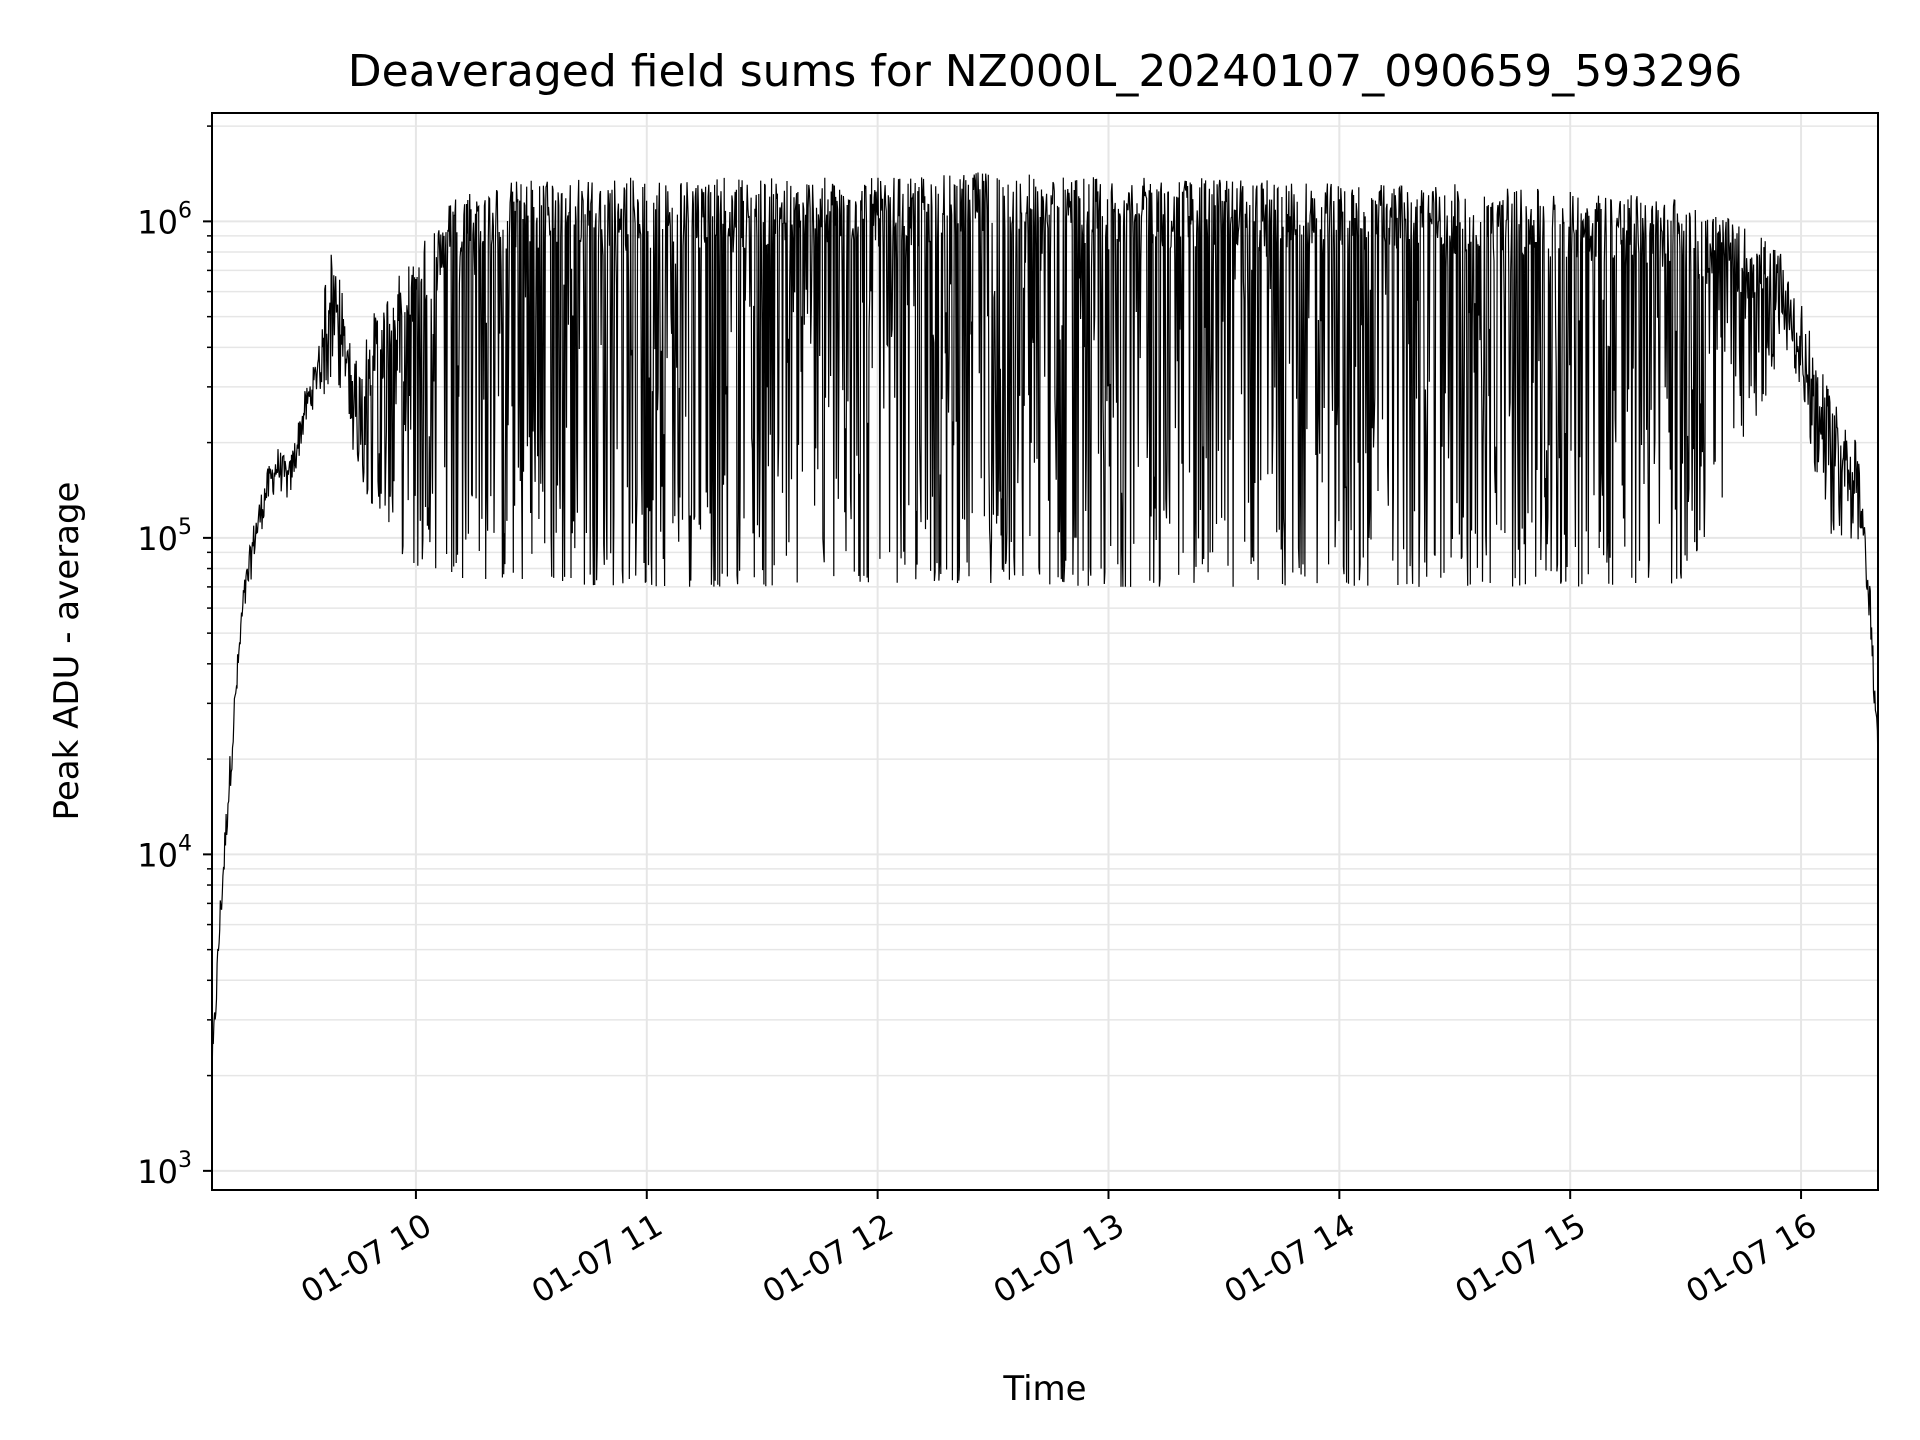  I want to click on y-tick-label: 10³, so click(164, 1169).